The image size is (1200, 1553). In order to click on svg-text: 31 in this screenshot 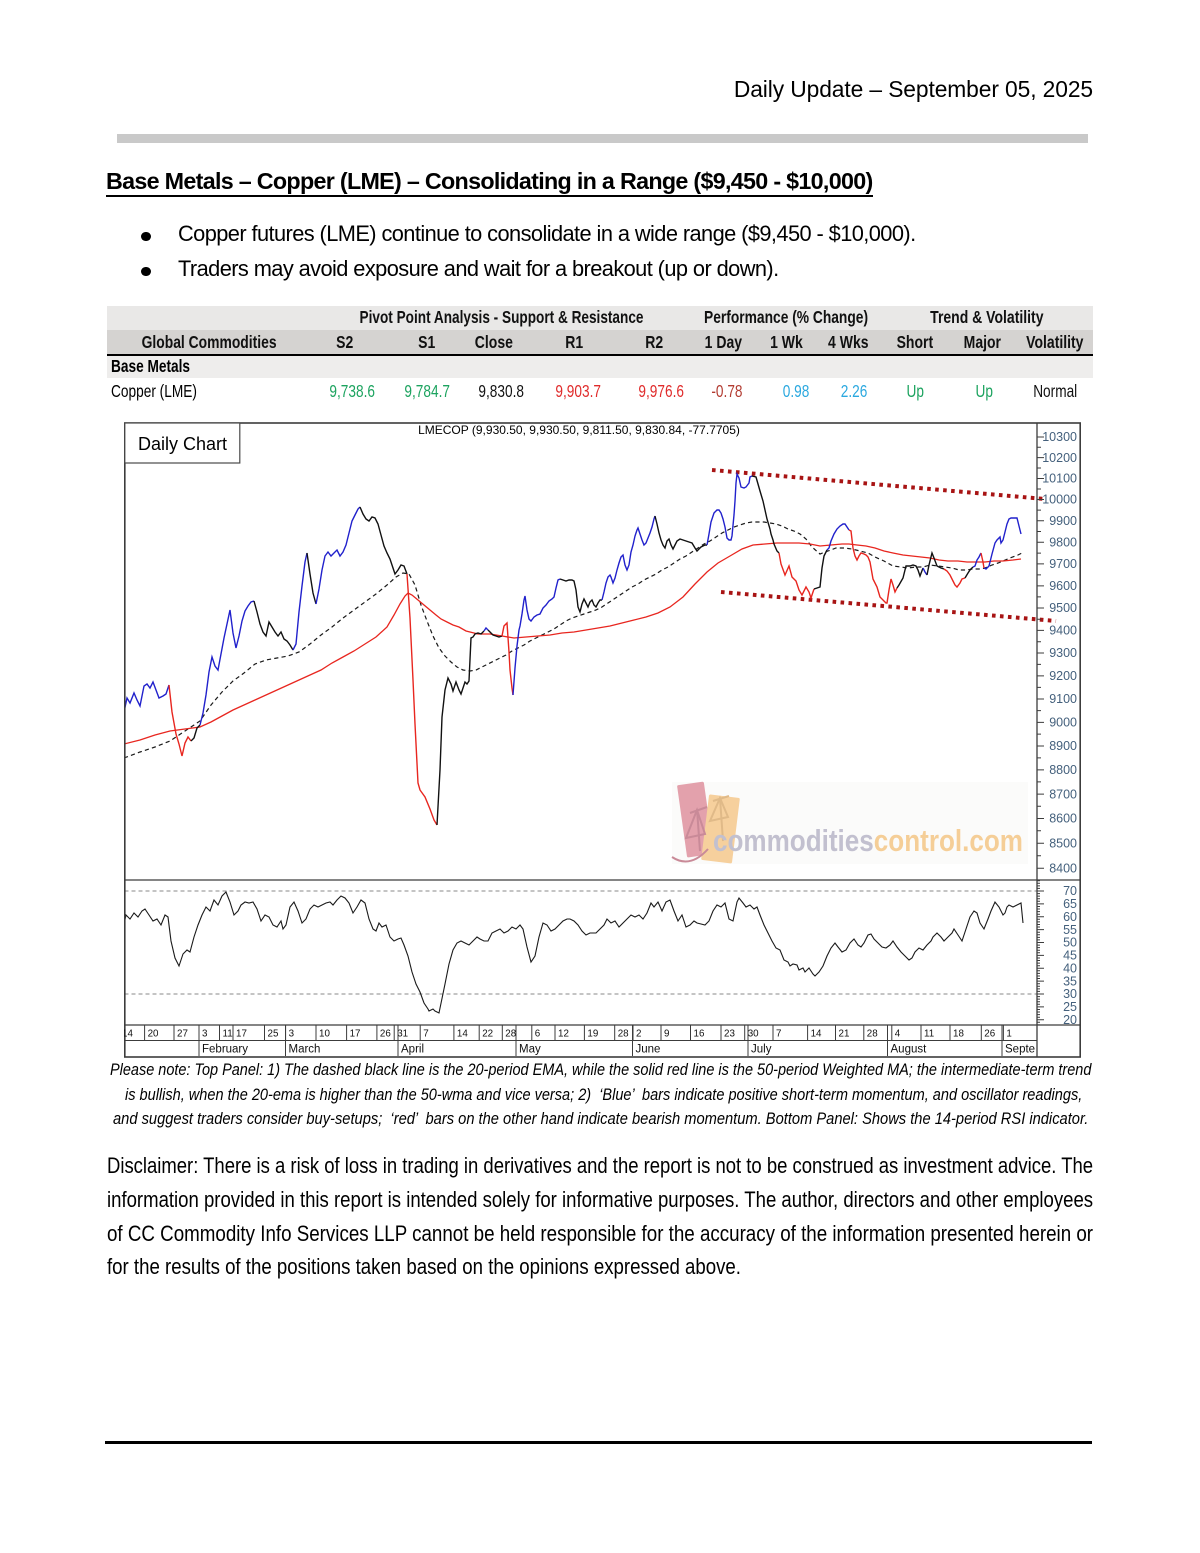, I will do `click(402, 1034)`.